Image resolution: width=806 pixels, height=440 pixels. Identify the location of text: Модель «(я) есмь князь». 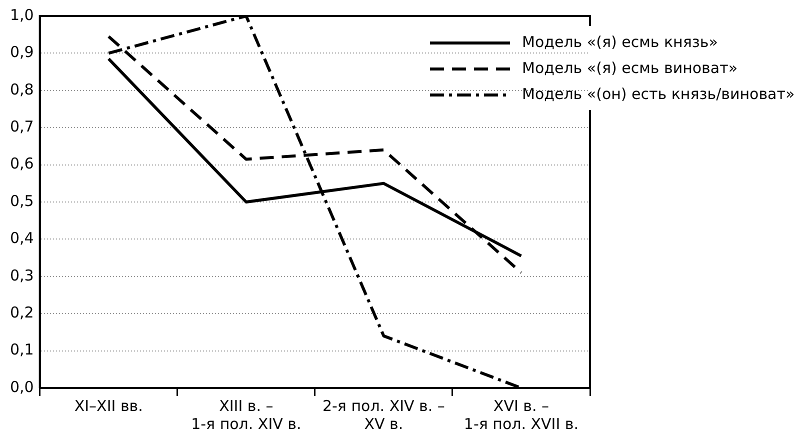
(620, 41).